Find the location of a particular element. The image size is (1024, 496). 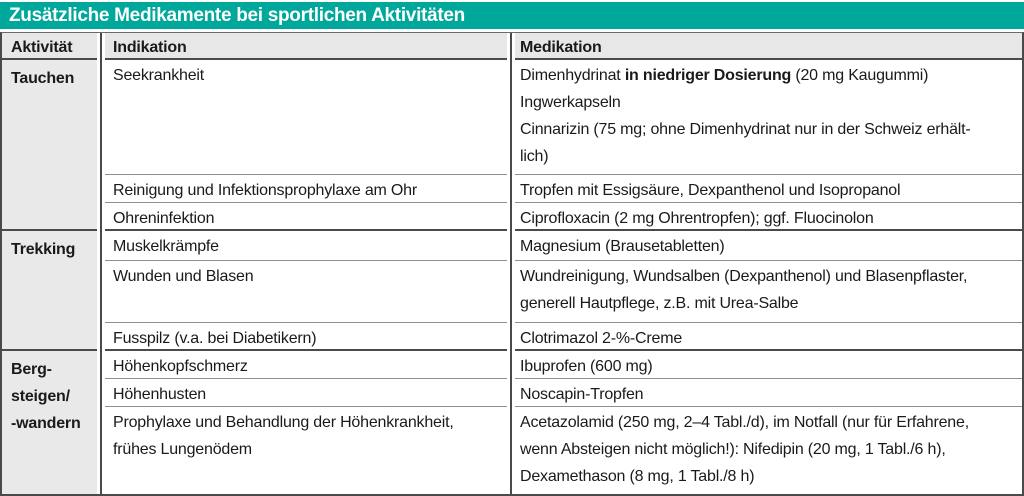

indication-cell: Seekrankheit is located at coordinates (306, 117).